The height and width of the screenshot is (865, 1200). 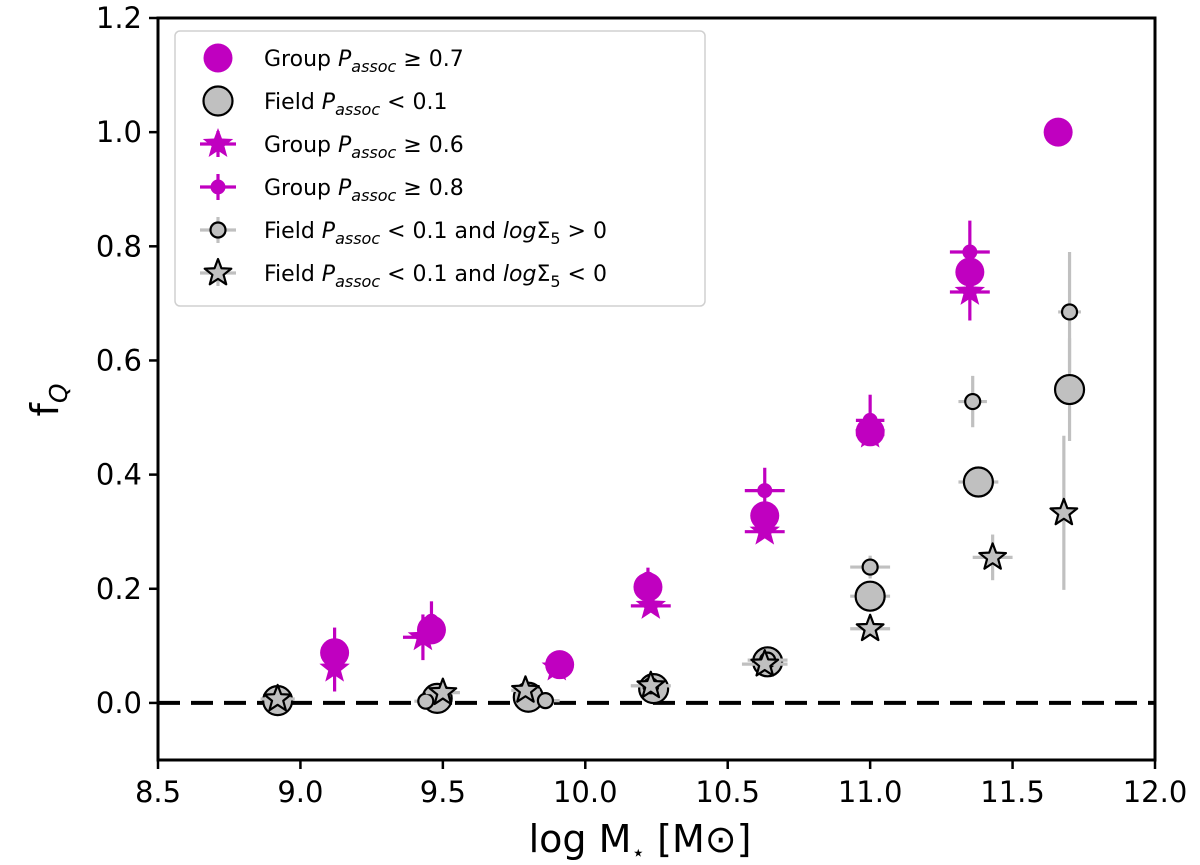 I want to click on legend-entry-5: Field Passoc < 0.1 and logΣ5 < 0, so click(x=403, y=274).